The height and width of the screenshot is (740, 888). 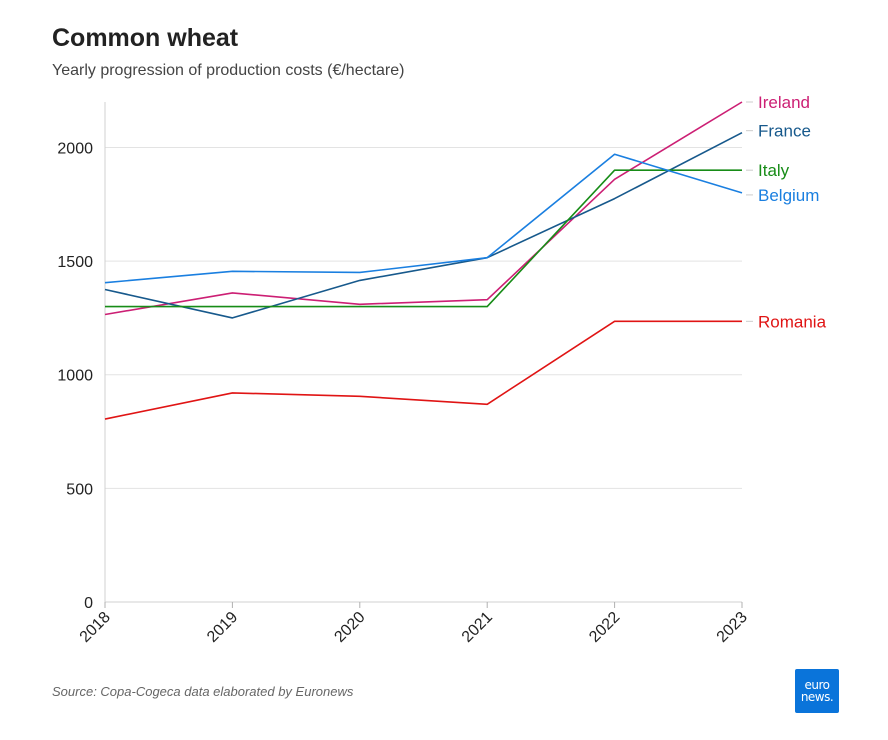 I want to click on y-tick-label: 500, so click(x=79, y=489).